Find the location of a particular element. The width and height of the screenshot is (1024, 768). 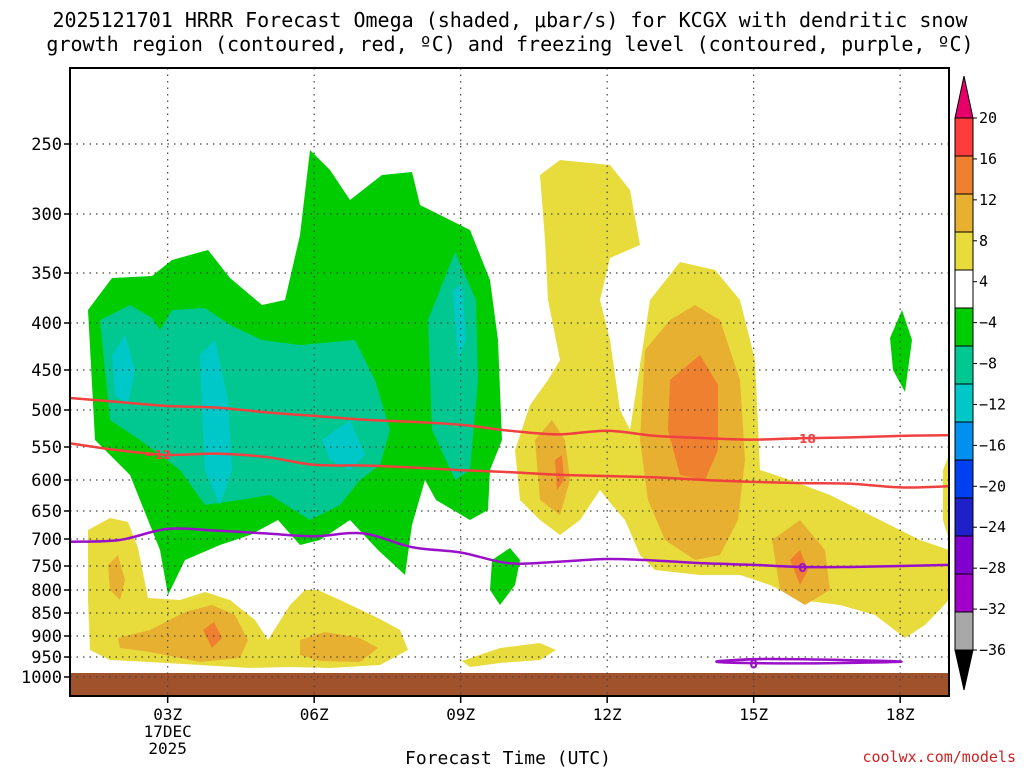

colorbar-label: −4 is located at coordinates (988, 323).